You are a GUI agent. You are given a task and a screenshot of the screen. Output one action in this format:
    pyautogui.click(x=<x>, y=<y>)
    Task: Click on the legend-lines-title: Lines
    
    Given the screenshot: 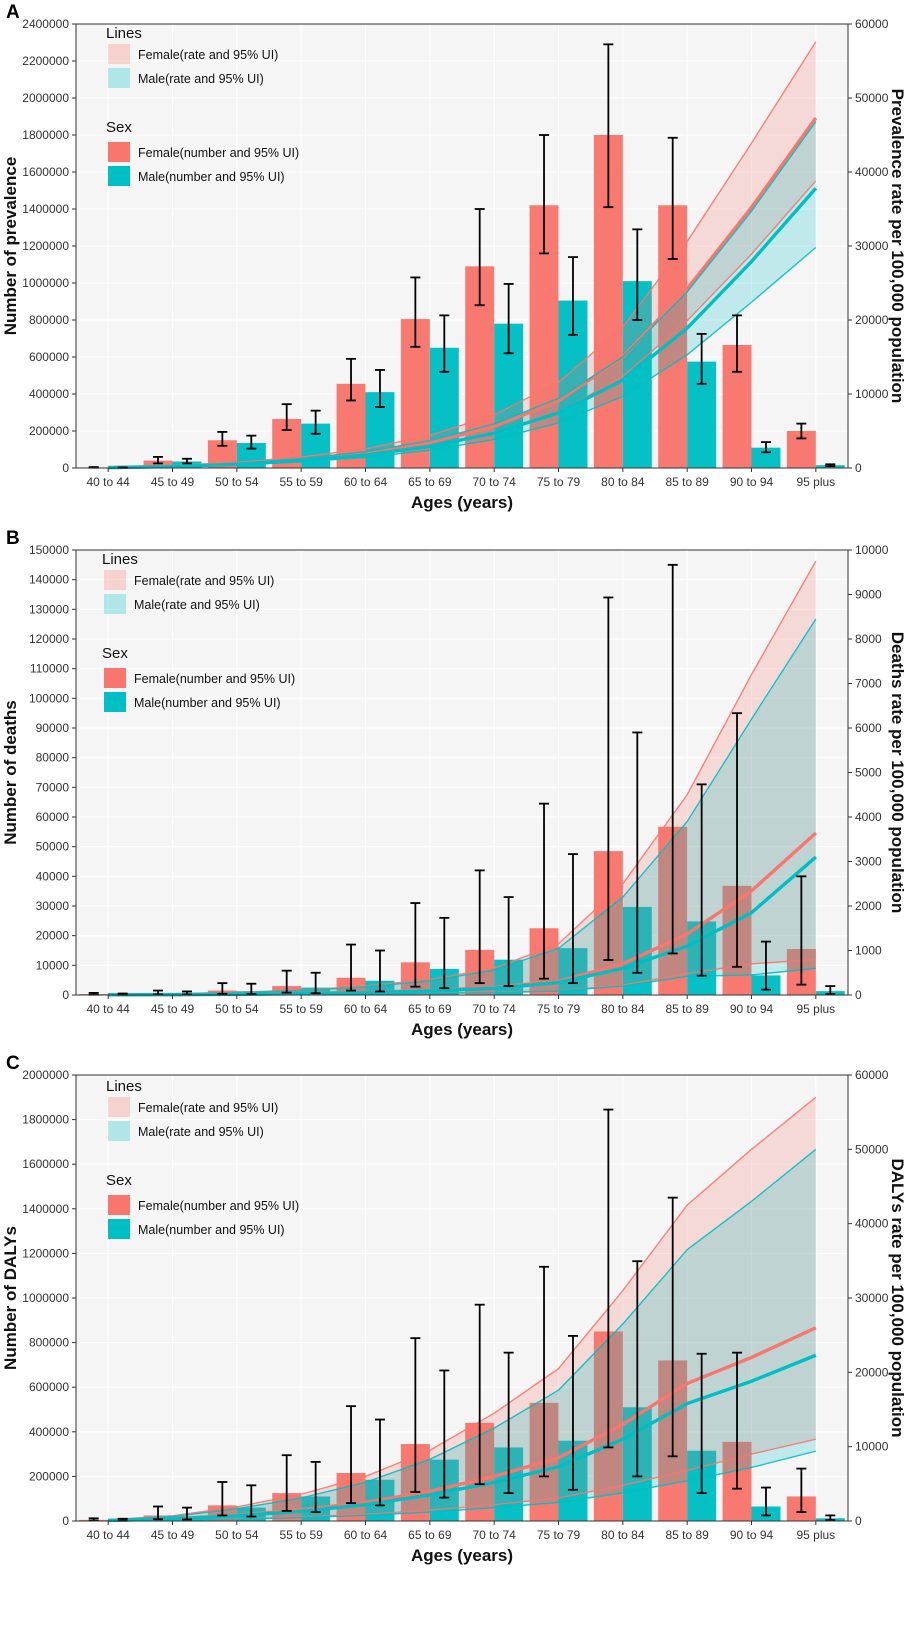 What is the action you would take?
    pyautogui.click(x=120, y=559)
    